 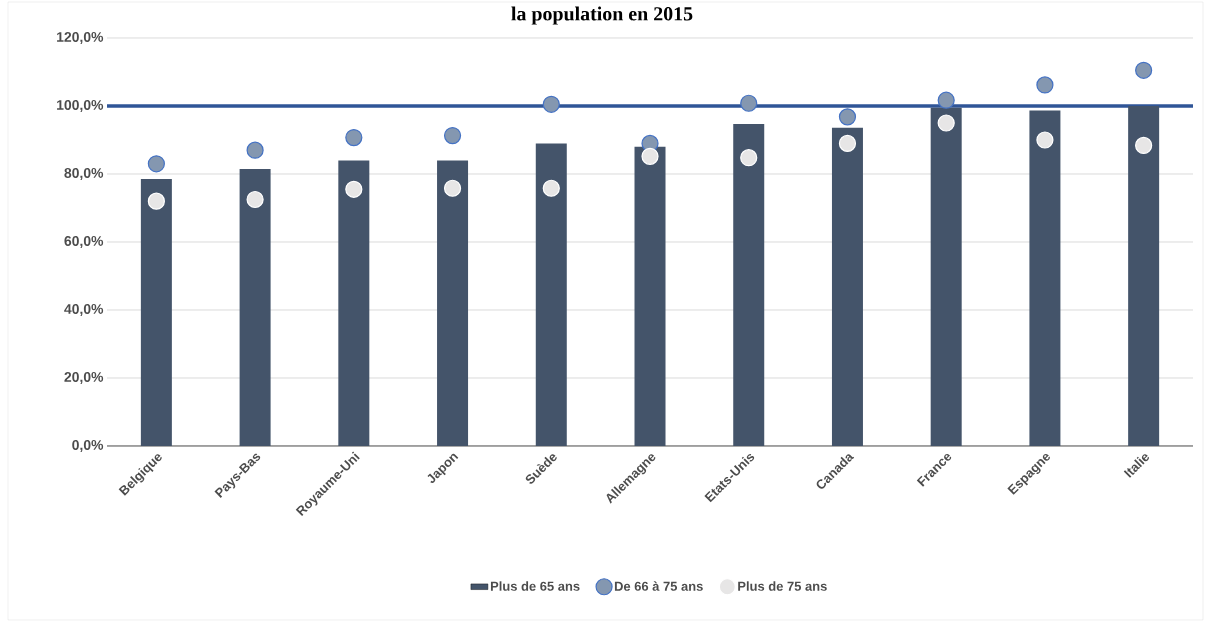 I want to click on chart-title: la population en 2015, so click(x=602, y=15).